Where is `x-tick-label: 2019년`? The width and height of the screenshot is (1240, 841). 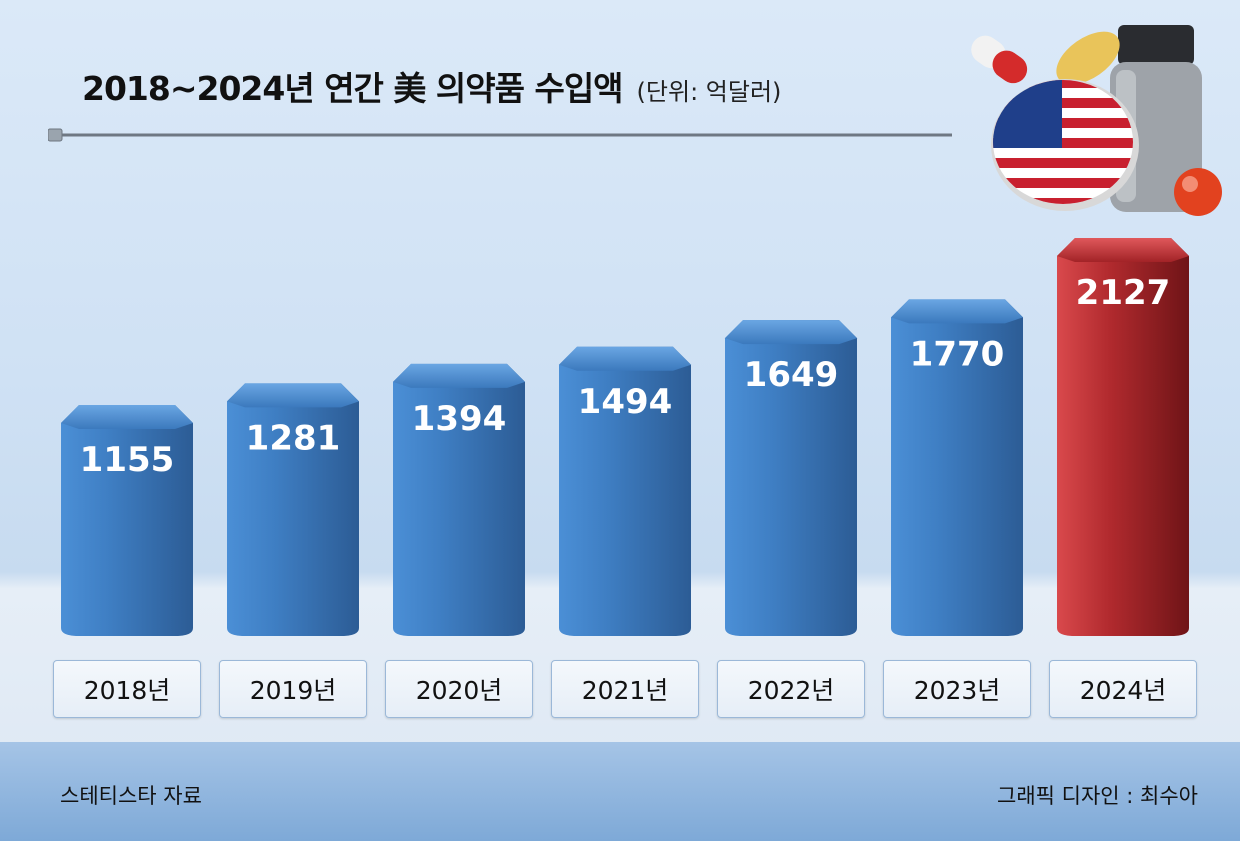 x-tick-label: 2019년 is located at coordinates (293, 689).